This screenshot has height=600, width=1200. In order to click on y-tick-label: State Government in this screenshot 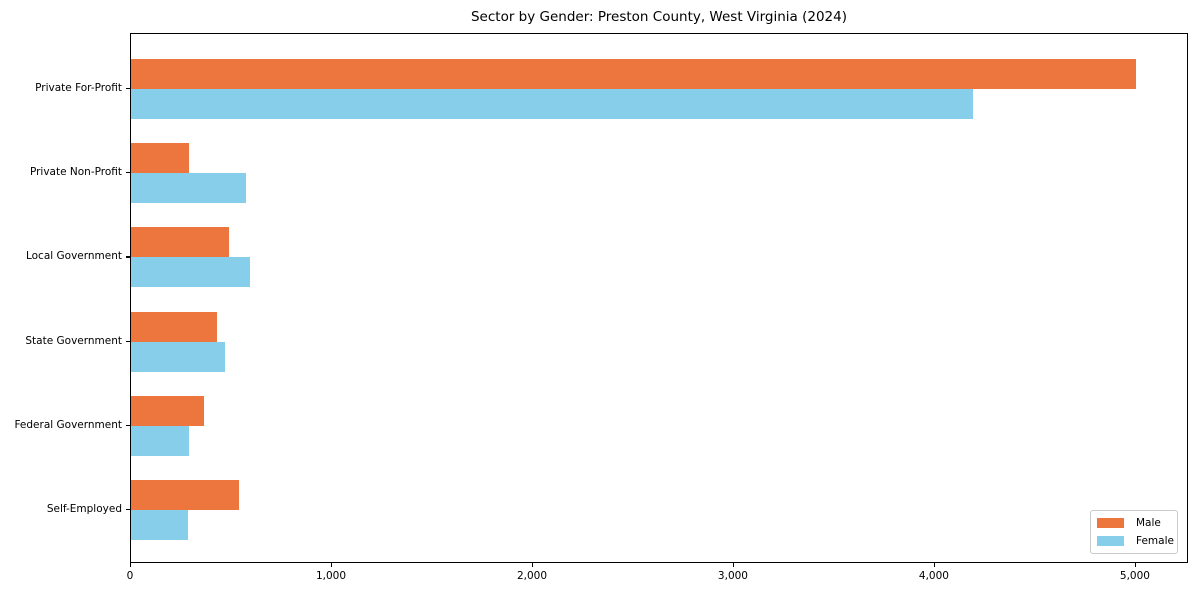, I will do `click(73, 340)`.